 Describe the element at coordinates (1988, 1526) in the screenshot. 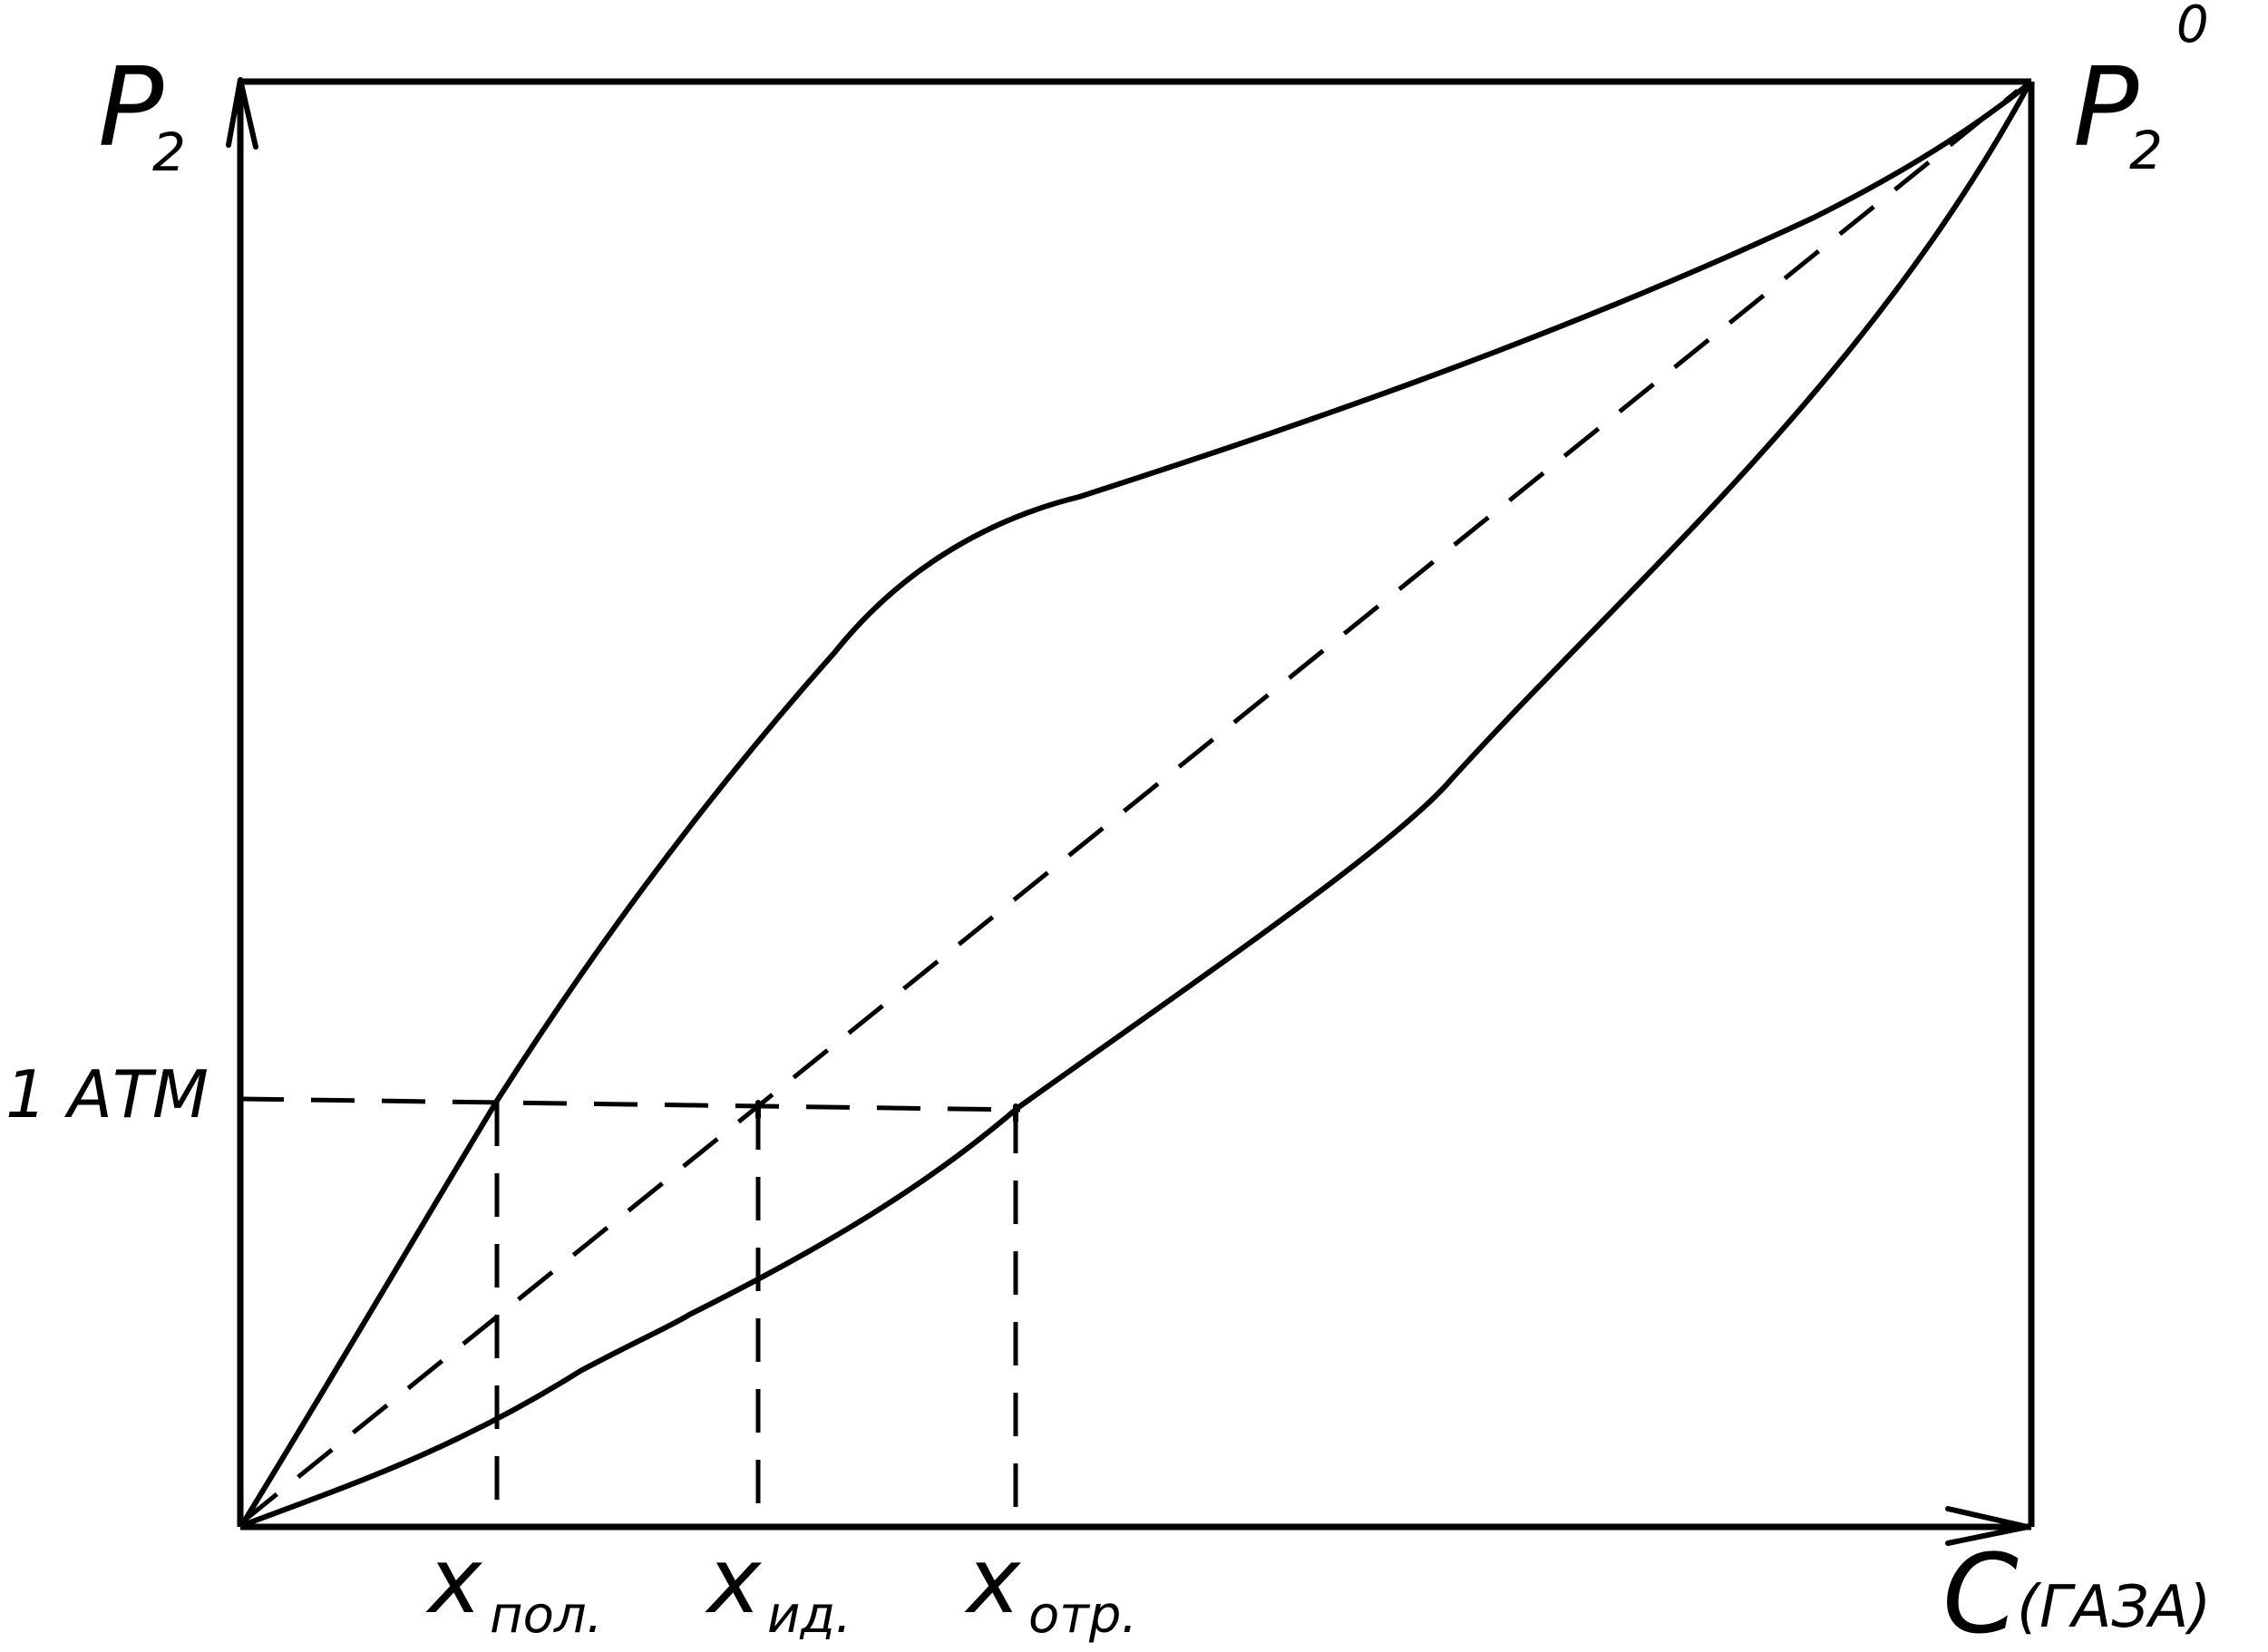

I see `x-axis-arrowhead` at that location.